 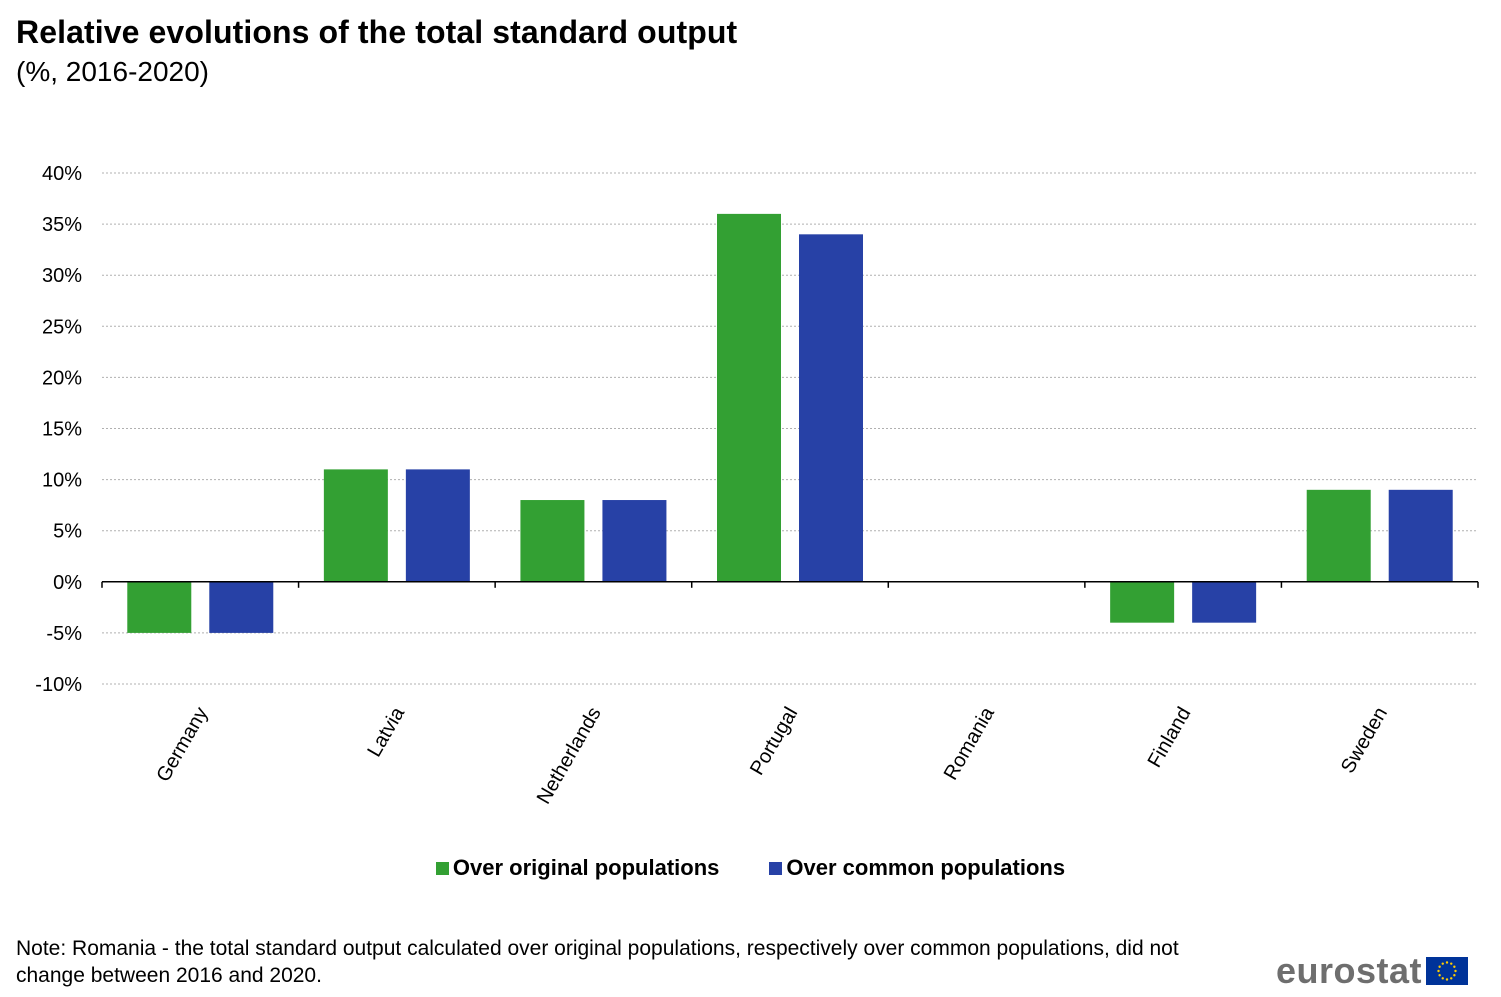 What do you see at coordinates (62, 481) in the screenshot?
I see `y-tick-label: 10%` at bounding box center [62, 481].